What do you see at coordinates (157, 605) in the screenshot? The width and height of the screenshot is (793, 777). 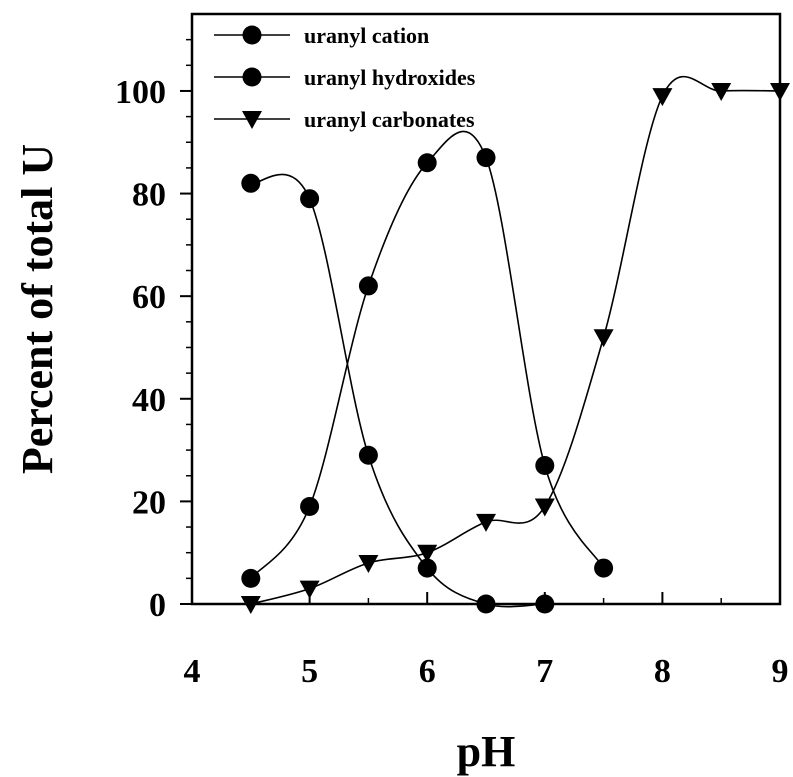 I see `y-tick-label: 0` at bounding box center [157, 605].